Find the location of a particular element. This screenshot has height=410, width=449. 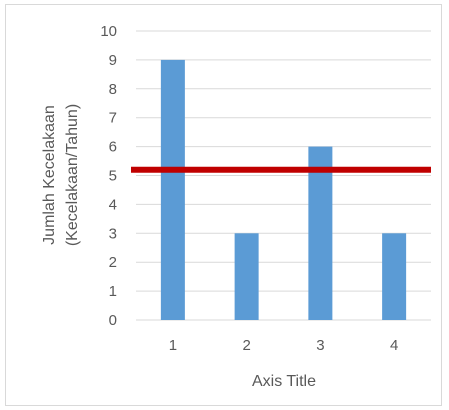

x-tick-labels: 1 2 3 4 is located at coordinates (284, 345).